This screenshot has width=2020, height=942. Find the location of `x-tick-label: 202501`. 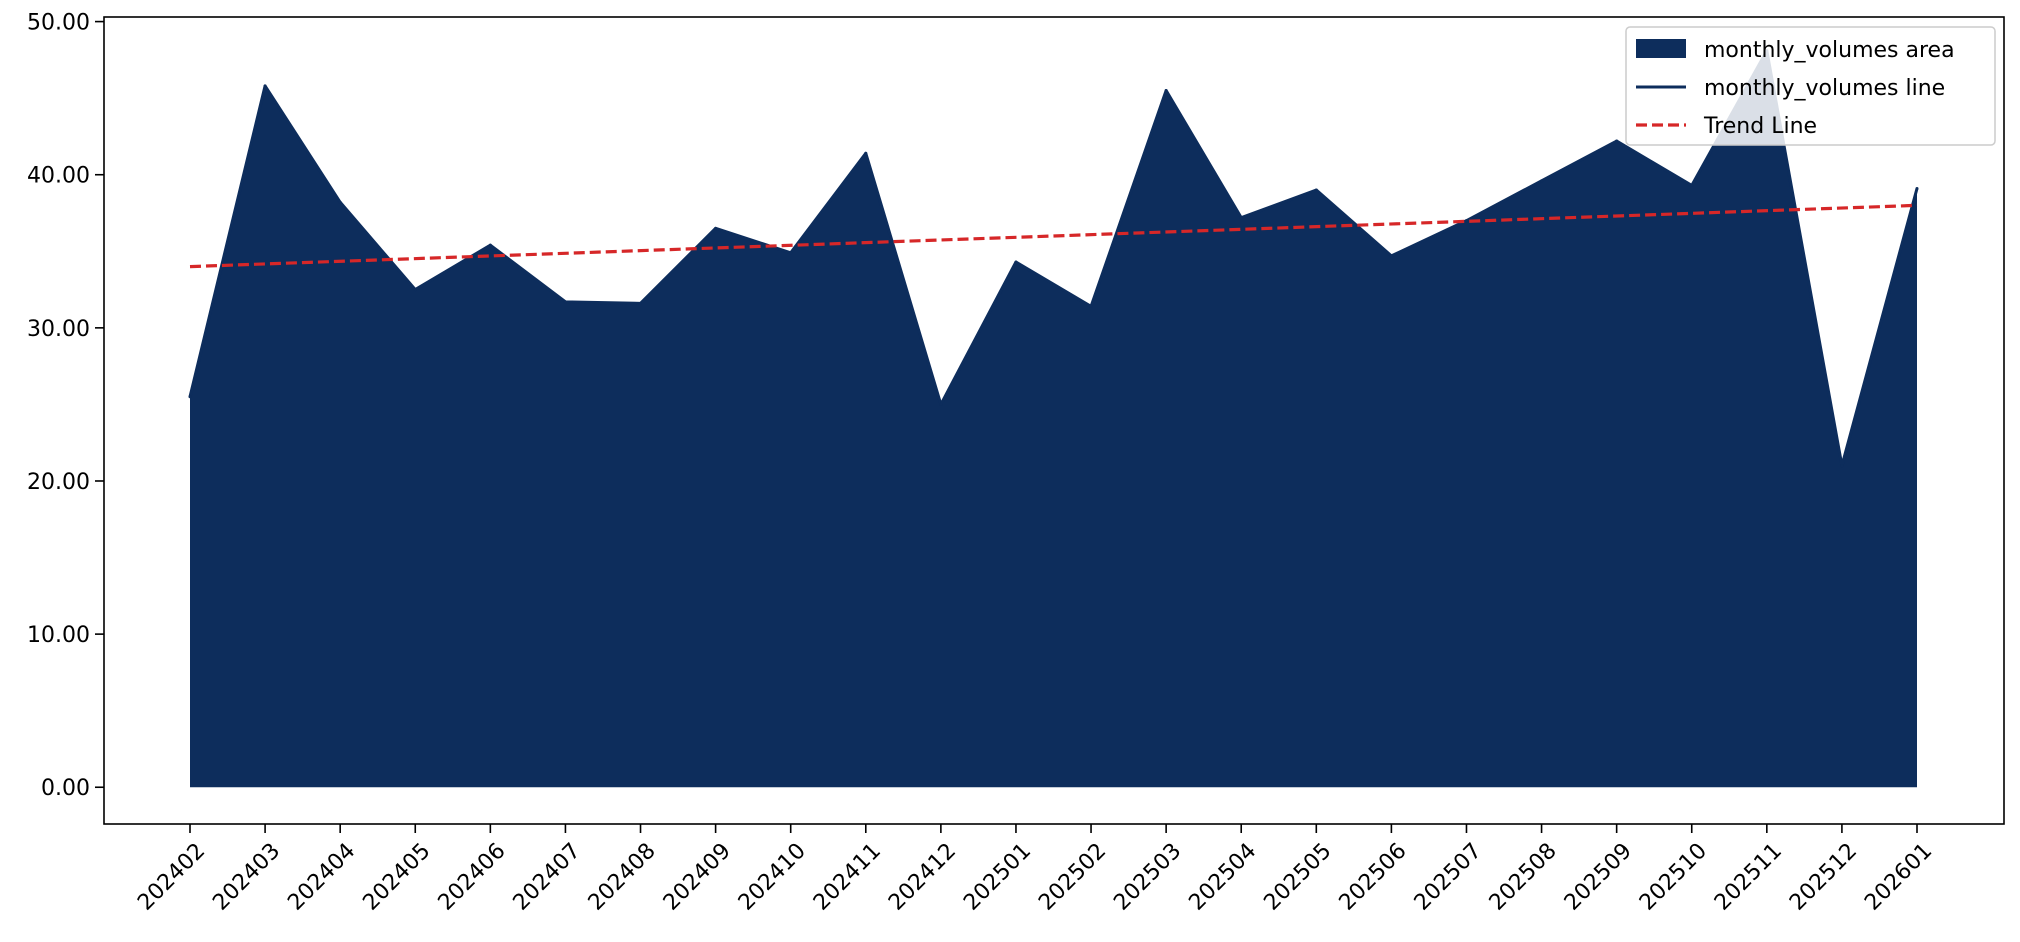

x-tick-label: 202501 is located at coordinates (997, 877).